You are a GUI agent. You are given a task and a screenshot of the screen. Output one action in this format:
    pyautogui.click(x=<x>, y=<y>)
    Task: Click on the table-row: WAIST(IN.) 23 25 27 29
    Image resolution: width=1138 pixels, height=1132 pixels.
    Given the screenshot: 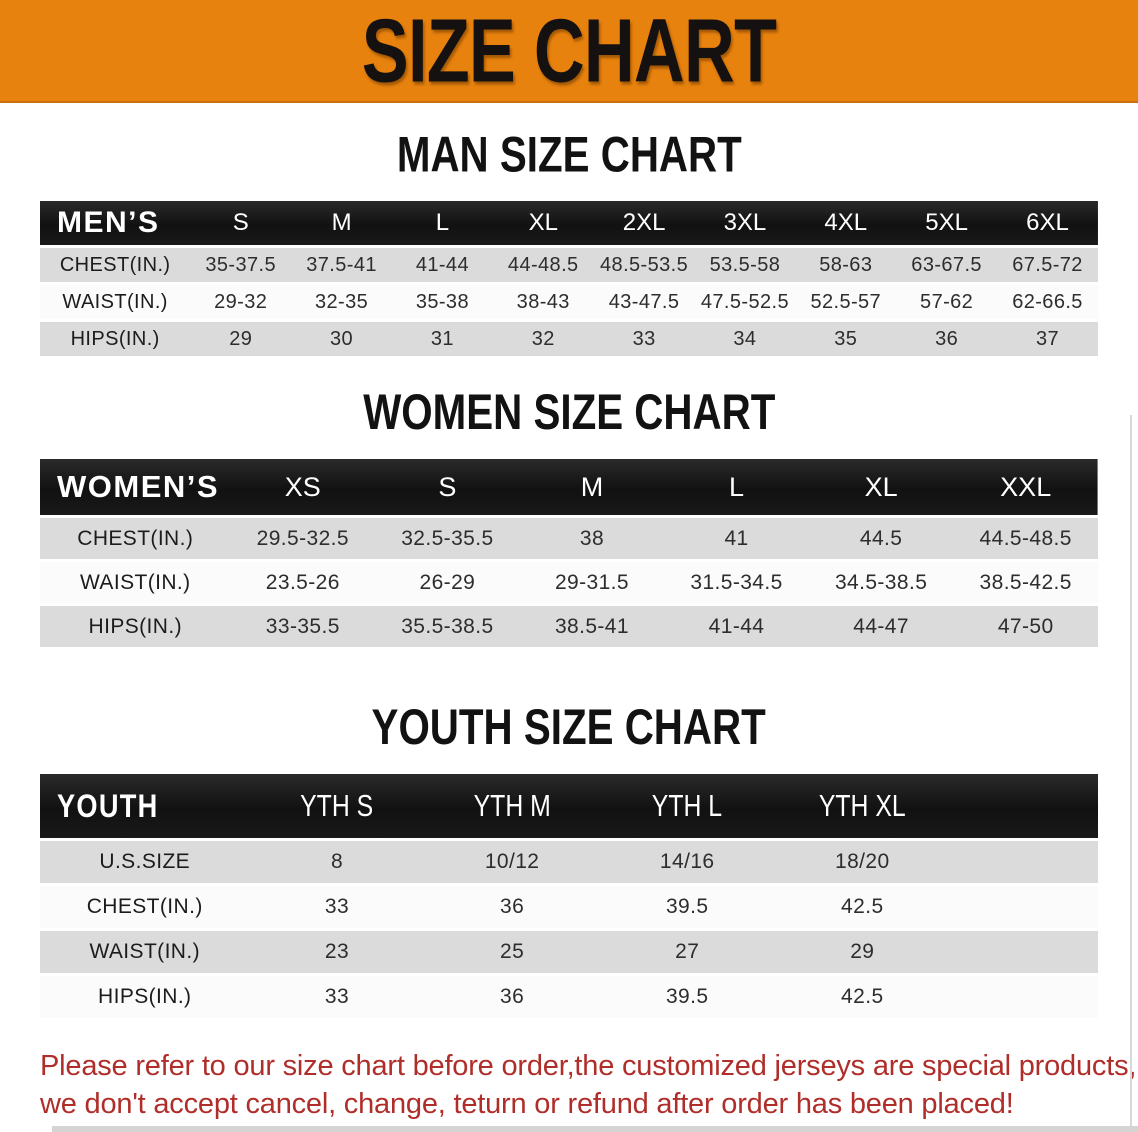 What is the action you would take?
    pyautogui.click(x=569, y=952)
    